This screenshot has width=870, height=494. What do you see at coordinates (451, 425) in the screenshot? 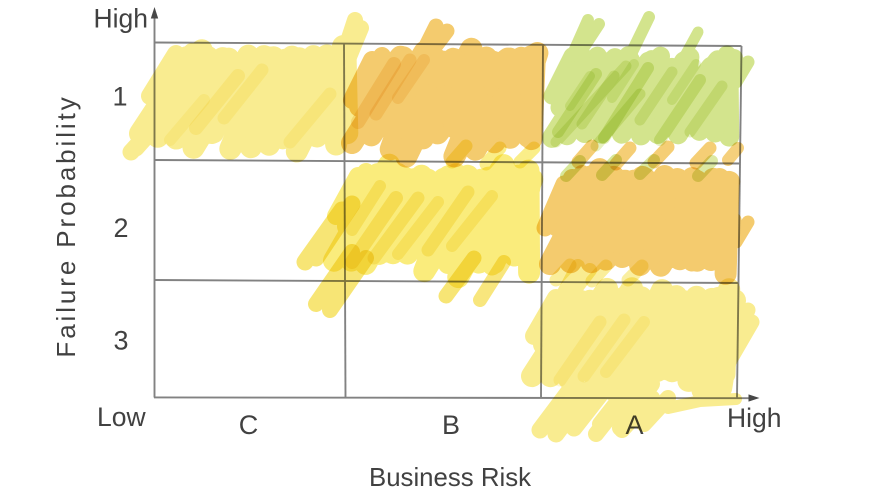
I see `svg-text: B` at bounding box center [451, 425].